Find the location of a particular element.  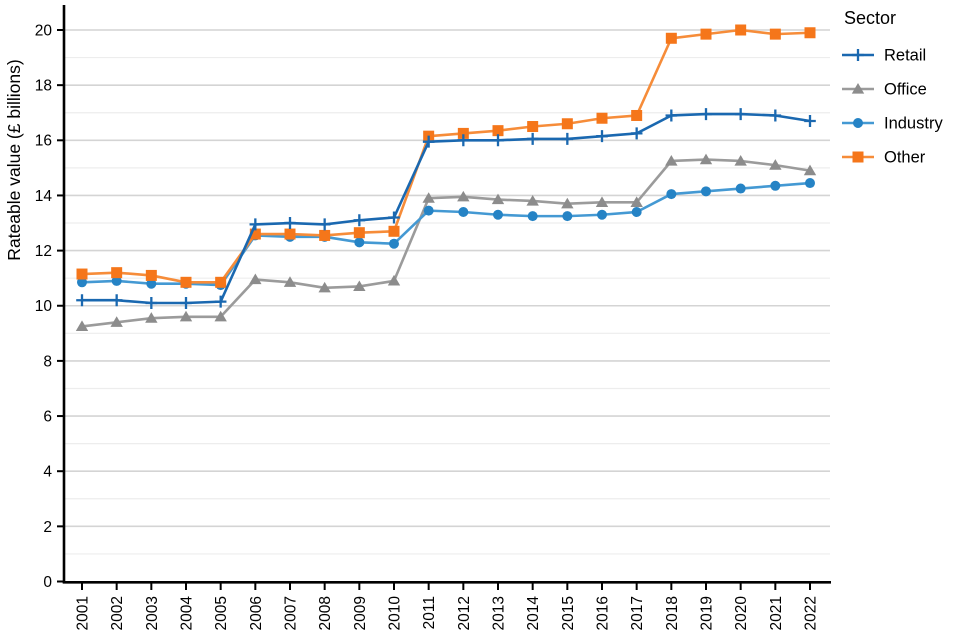

legend-marker-office is located at coordinates (858, 88).